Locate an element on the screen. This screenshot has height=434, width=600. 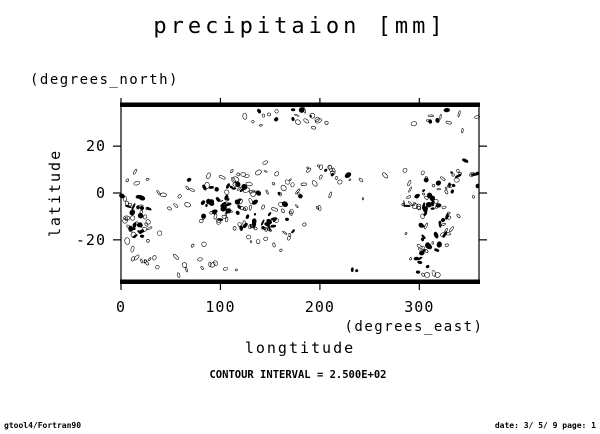
x-tick-label: 0 is located at coordinates (121, 307).